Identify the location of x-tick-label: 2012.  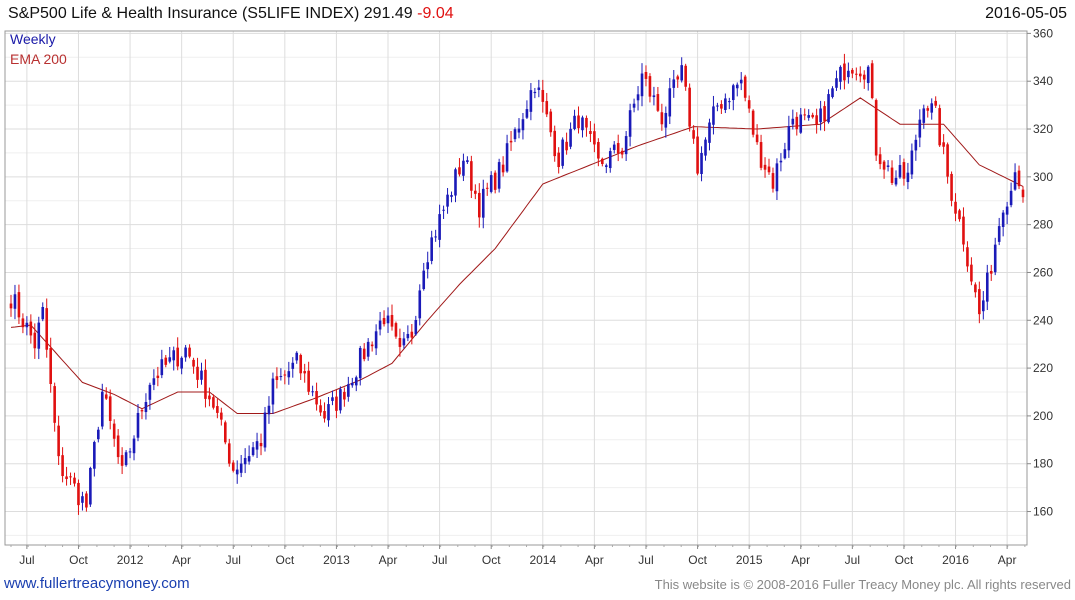
(130, 560).